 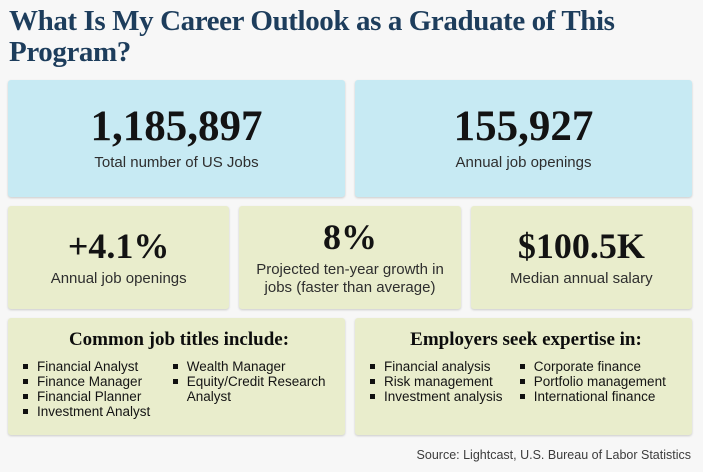 What do you see at coordinates (526, 339) in the screenshot?
I see `expertise-heading: Employers seek expertise in:` at bounding box center [526, 339].